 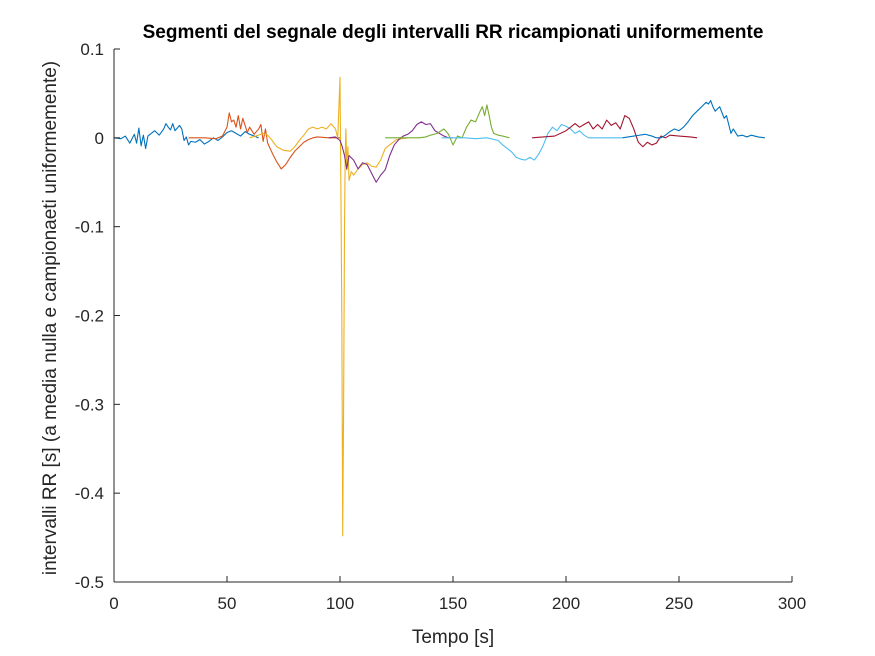 I want to click on y-tick-label: -0.1, so click(x=89, y=227).